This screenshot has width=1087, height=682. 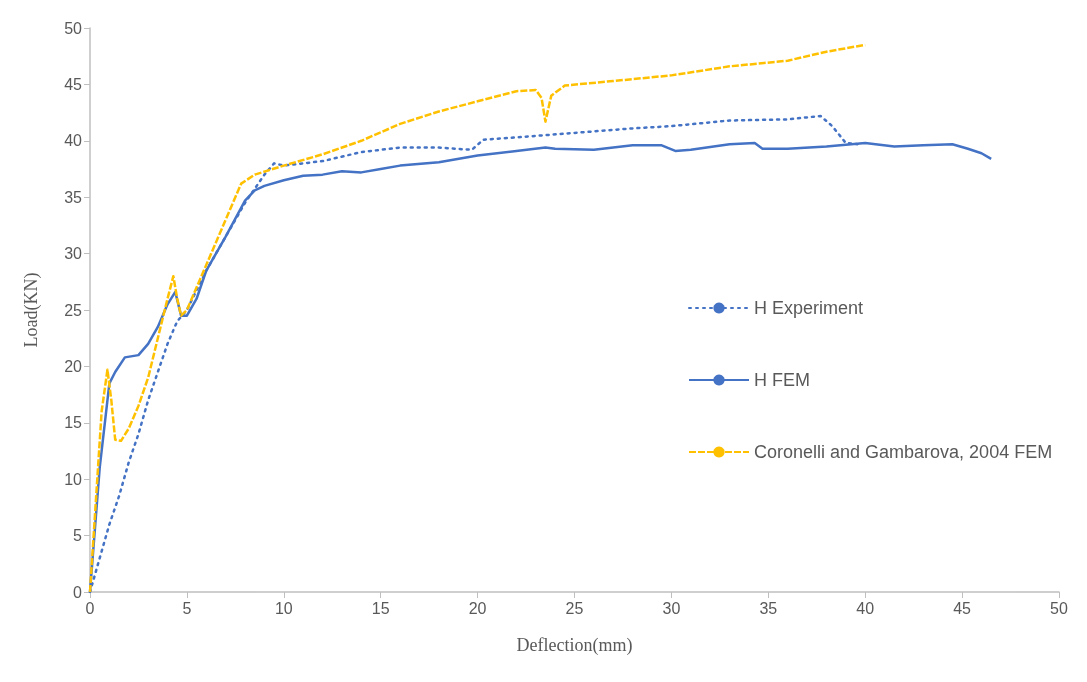 What do you see at coordinates (962, 608) in the screenshot?
I see `x-tick-label: 45` at bounding box center [962, 608].